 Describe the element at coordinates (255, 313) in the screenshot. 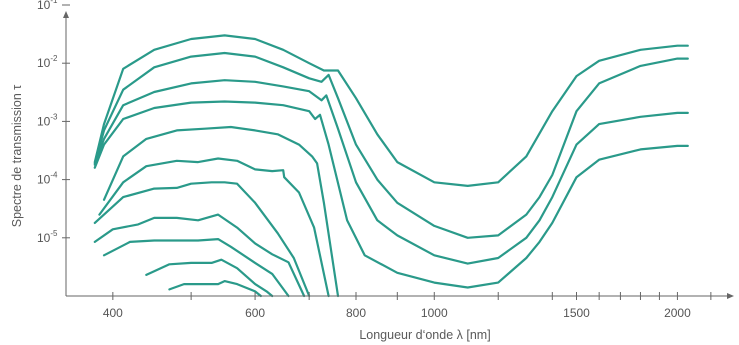

I see `x-tick-label: 600` at that location.